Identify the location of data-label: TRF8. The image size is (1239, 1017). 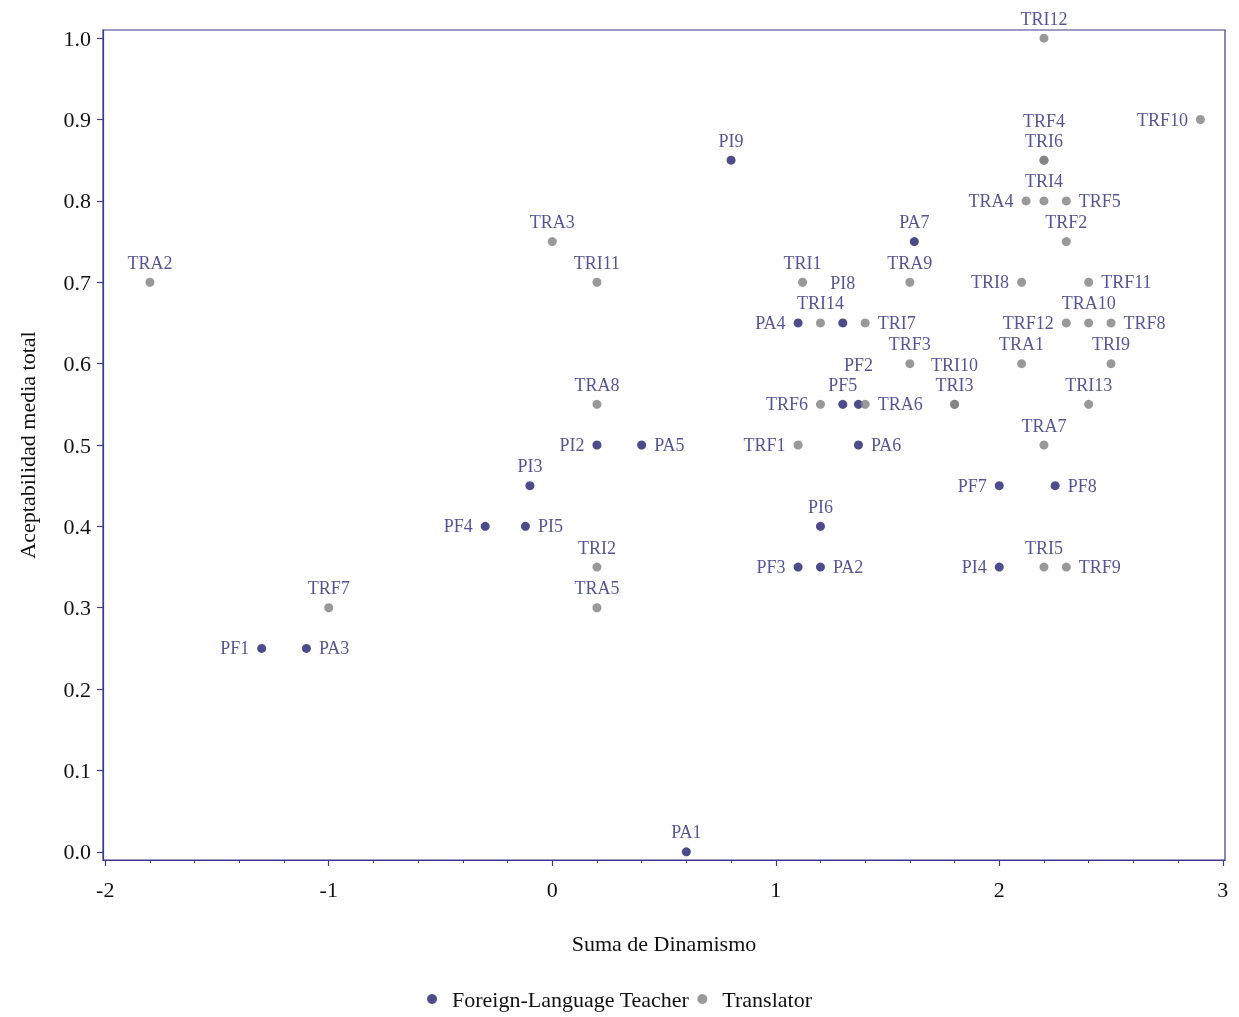
(1144, 322).